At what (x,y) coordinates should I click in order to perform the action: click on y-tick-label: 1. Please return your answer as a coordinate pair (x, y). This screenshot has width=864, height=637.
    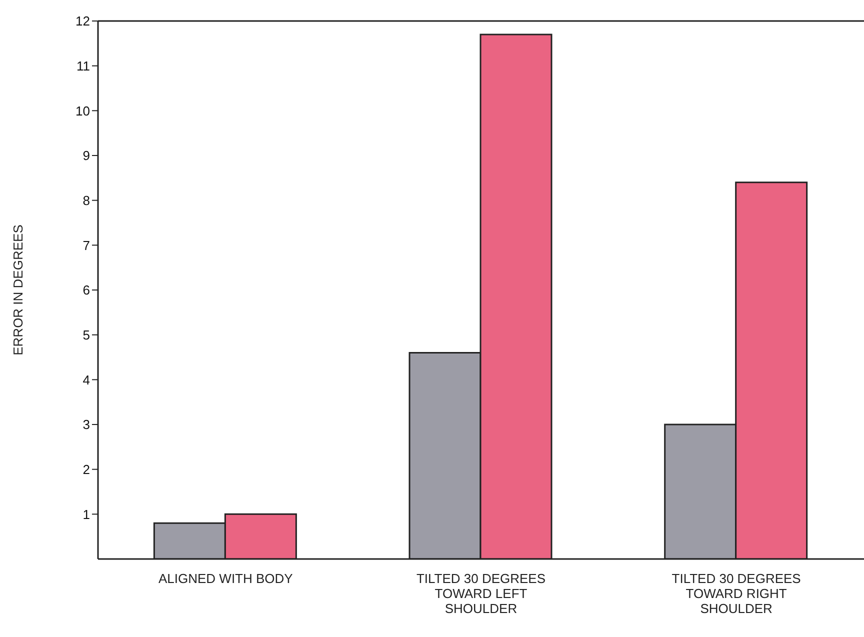
    Looking at the image, I should click on (86, 514).